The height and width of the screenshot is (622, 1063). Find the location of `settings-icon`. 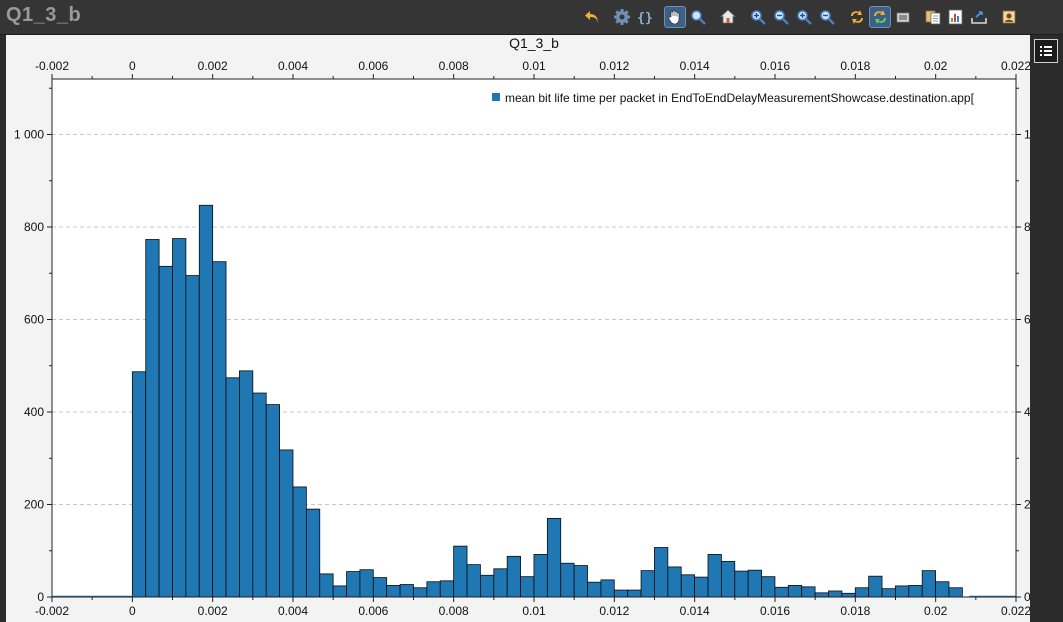

settings-icon is located at coordinates (622, 17).